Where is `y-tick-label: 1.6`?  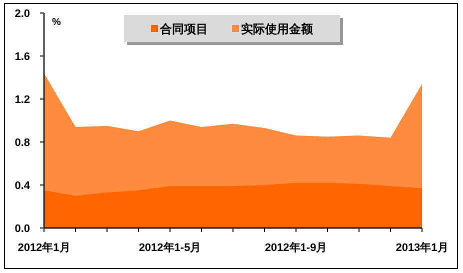
y-tick-label: 1.6 is located at coordinates (22, 57).